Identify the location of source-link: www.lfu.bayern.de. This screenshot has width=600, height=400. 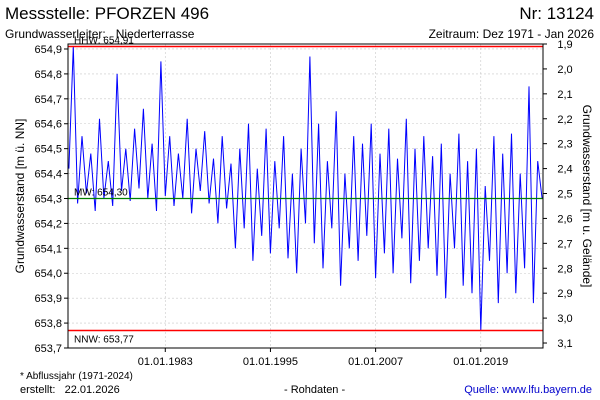
(547, 390).